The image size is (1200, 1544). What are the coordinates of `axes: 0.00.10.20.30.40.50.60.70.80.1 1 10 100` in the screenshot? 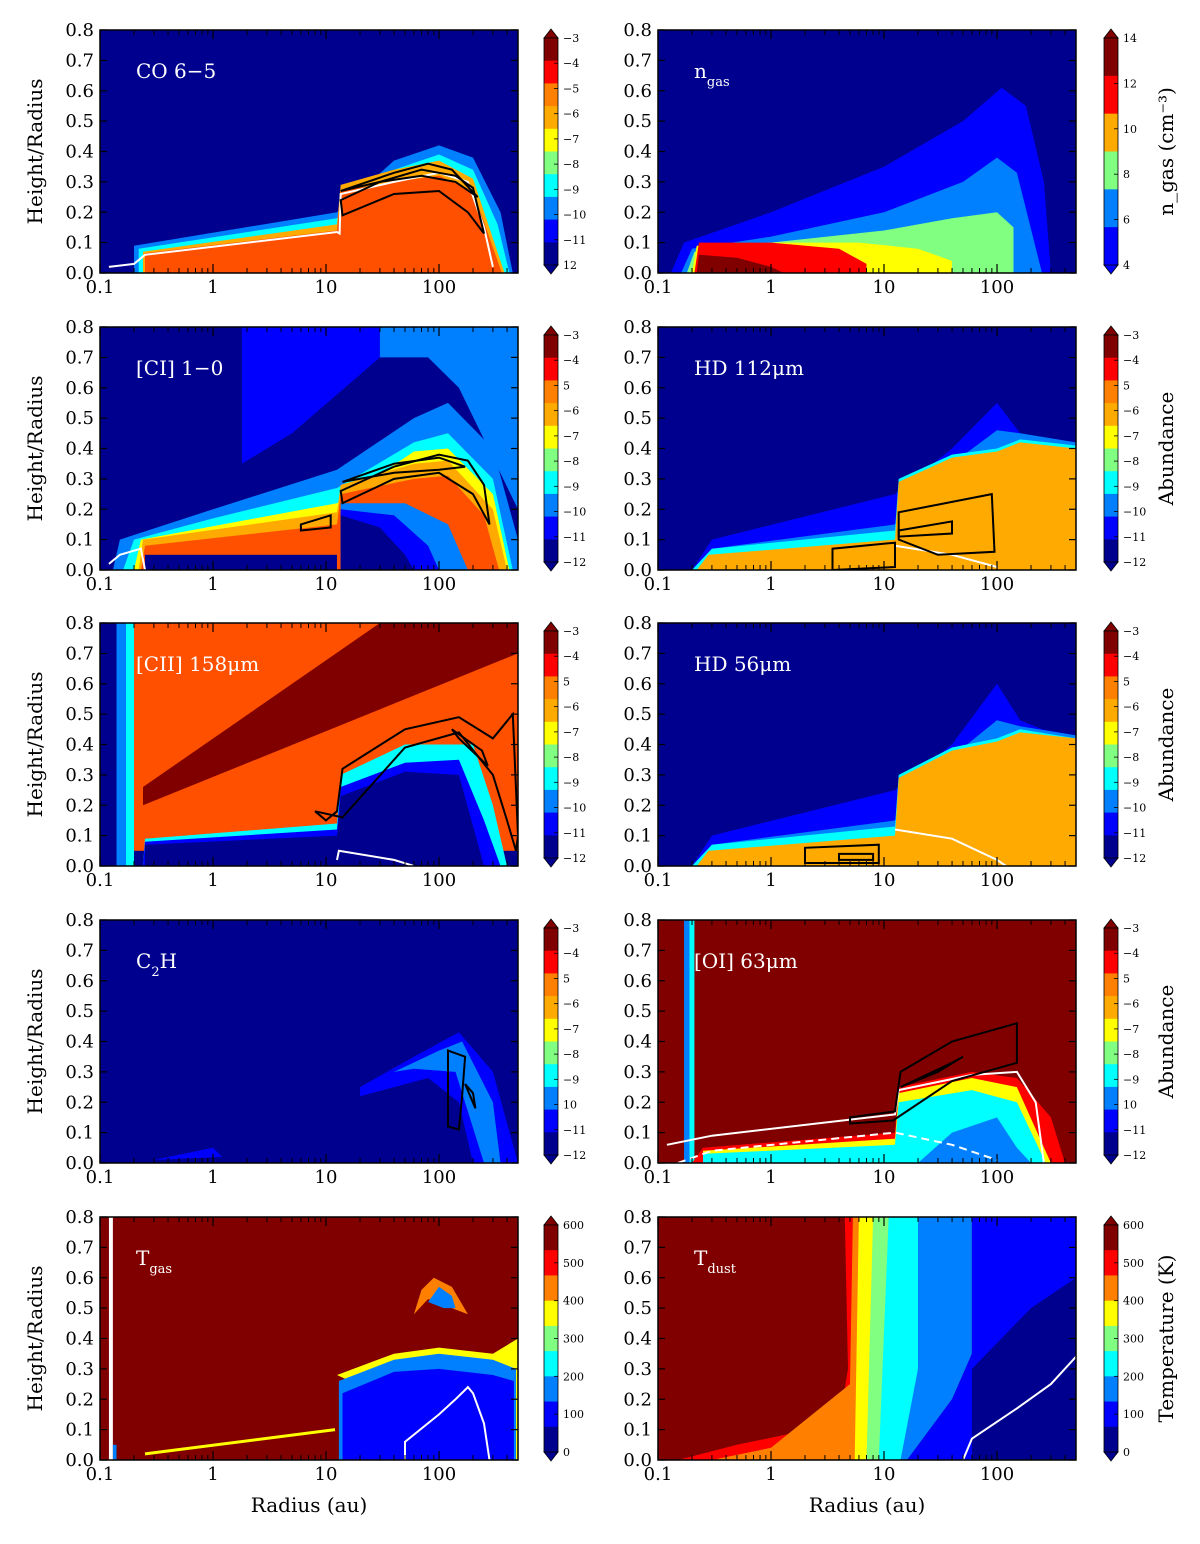 It's located at (850, 1049).